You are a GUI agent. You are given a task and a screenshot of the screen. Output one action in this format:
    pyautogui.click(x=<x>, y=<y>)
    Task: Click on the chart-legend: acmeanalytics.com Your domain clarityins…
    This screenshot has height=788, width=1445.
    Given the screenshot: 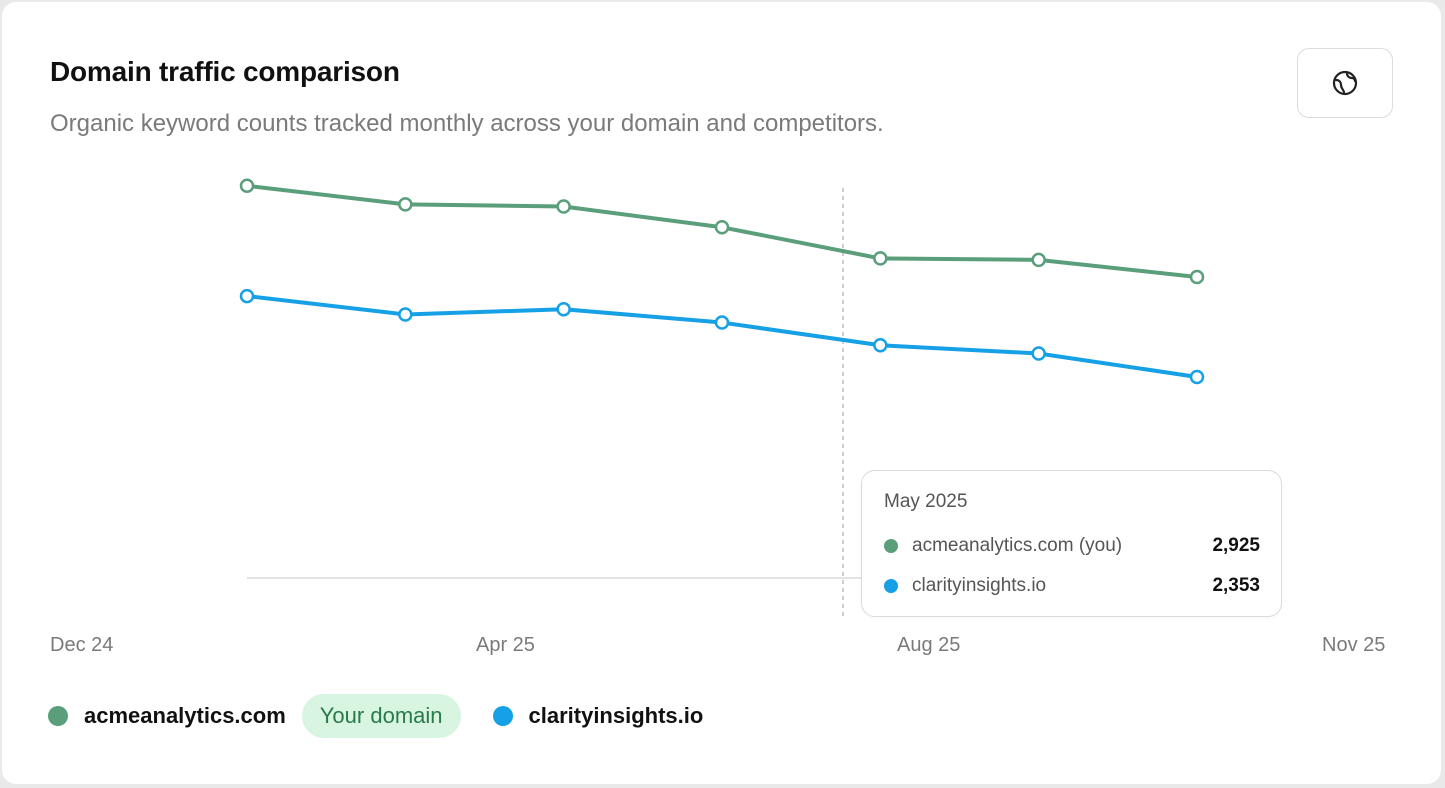 What is the action you would take?
    pyautogui.click(x=375, y=716)
    